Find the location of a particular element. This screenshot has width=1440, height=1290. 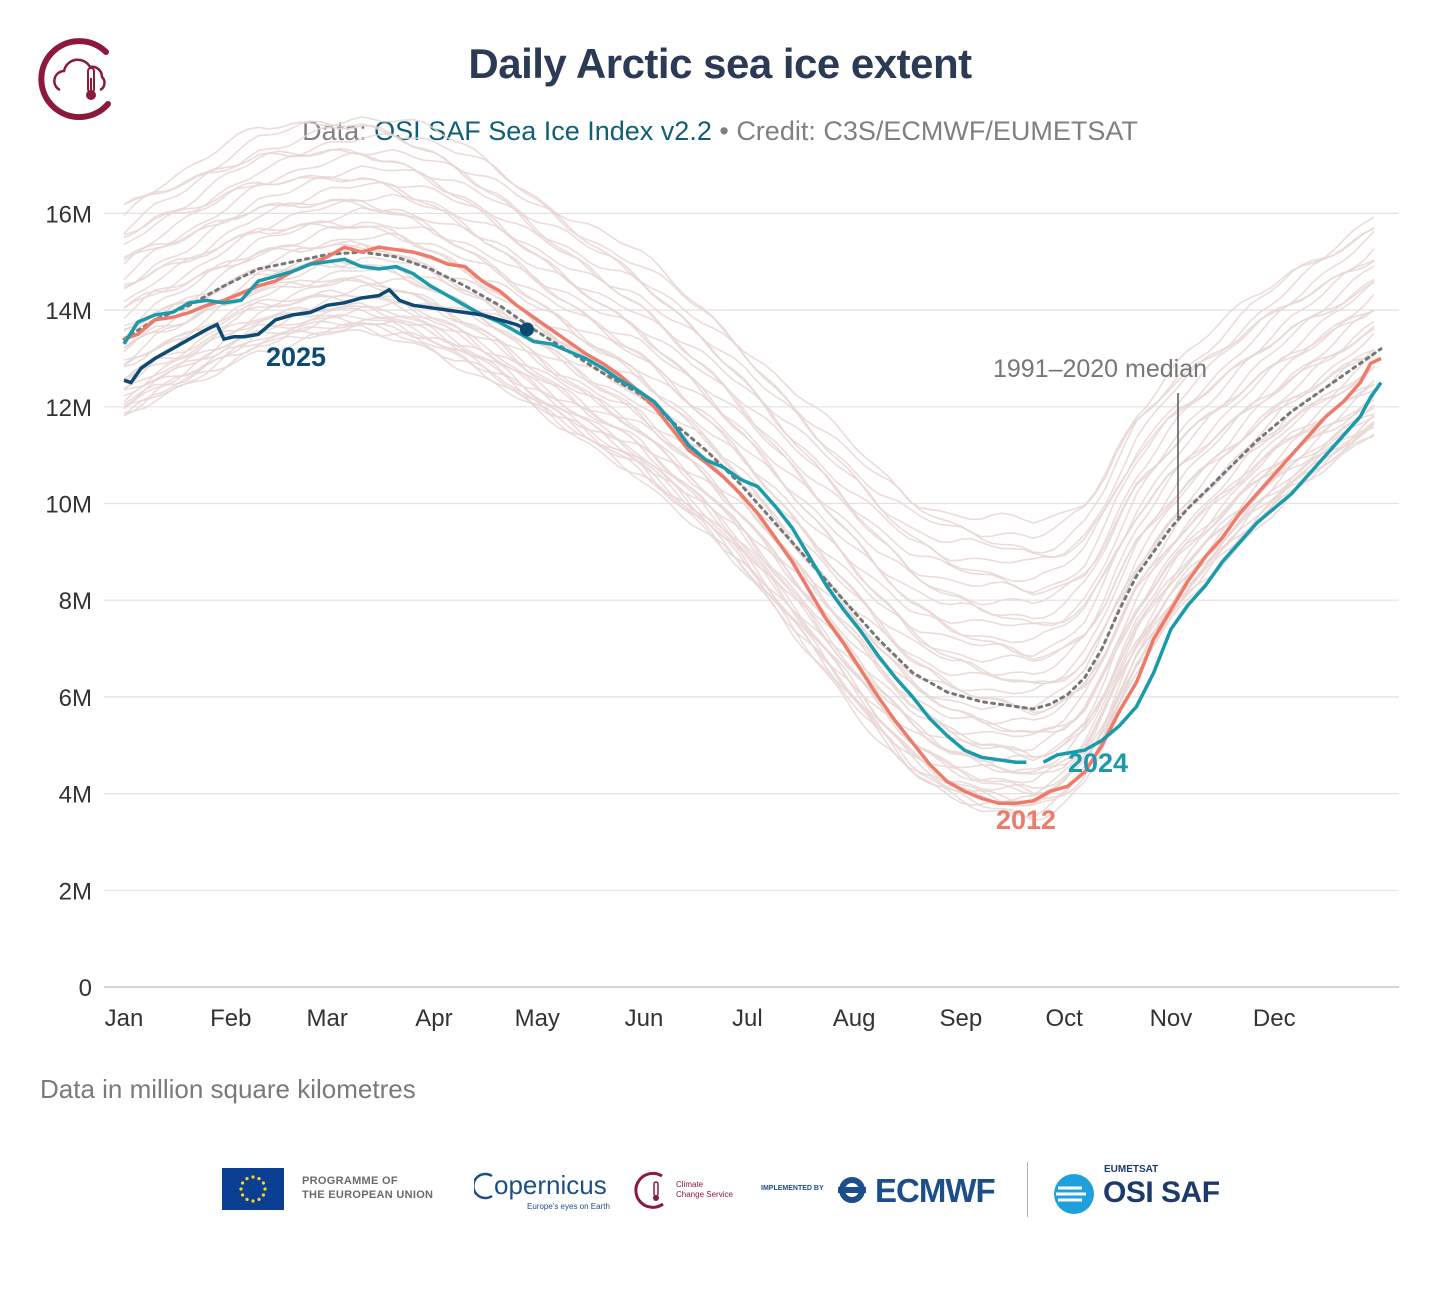

x-tick-label: May is located at coordinates (537, 1018).